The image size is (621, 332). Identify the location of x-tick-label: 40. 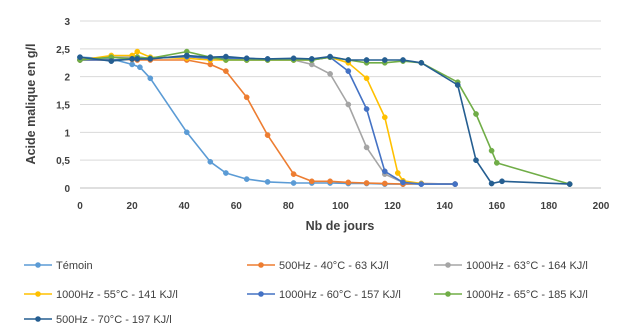
(185, 206).